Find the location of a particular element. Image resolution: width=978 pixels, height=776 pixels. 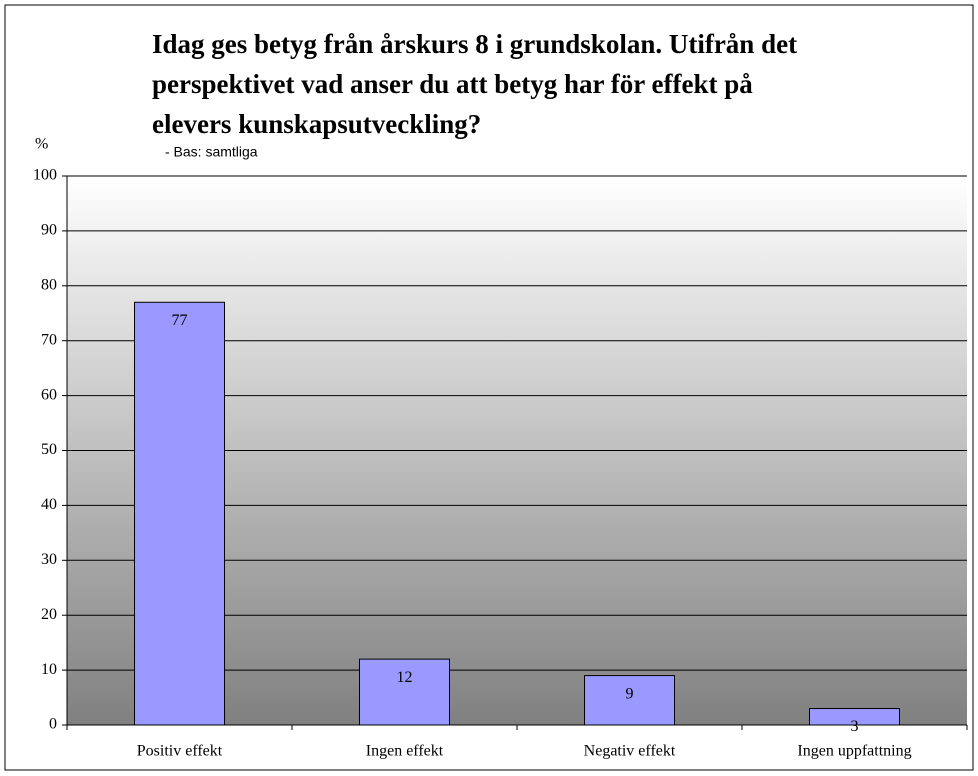

data-label: 77 is located at coordinates (180, 320).